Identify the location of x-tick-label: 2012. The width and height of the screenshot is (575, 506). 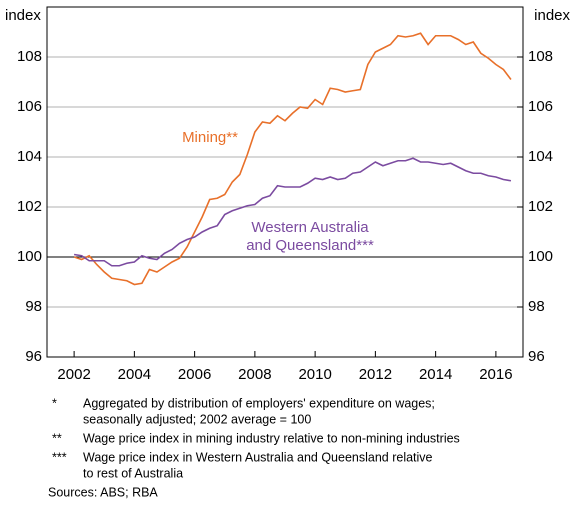
(375, 374).